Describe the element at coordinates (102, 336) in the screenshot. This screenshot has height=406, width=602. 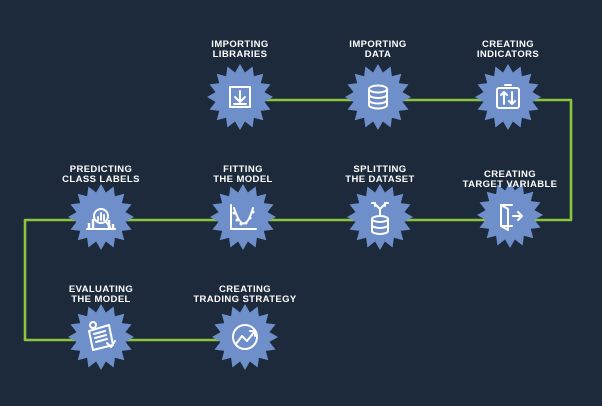
I see `report-checklist-icon` at that location.